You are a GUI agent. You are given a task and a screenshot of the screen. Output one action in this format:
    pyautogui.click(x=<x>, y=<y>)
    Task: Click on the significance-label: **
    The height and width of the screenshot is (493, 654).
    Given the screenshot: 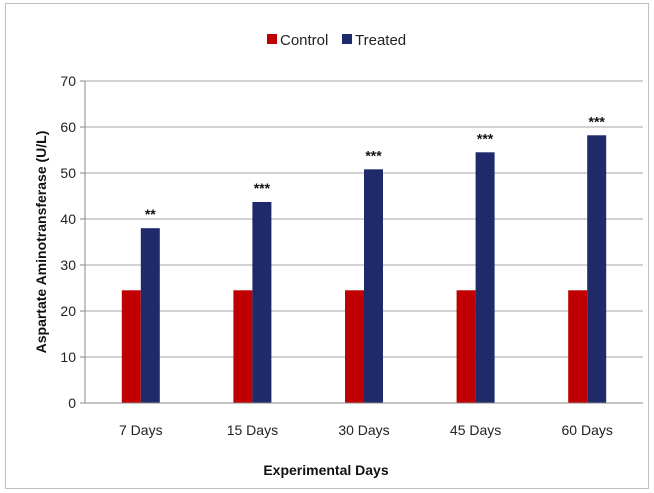 What is the action you would take?
    pyautogui.click(x=150, y=214)
    